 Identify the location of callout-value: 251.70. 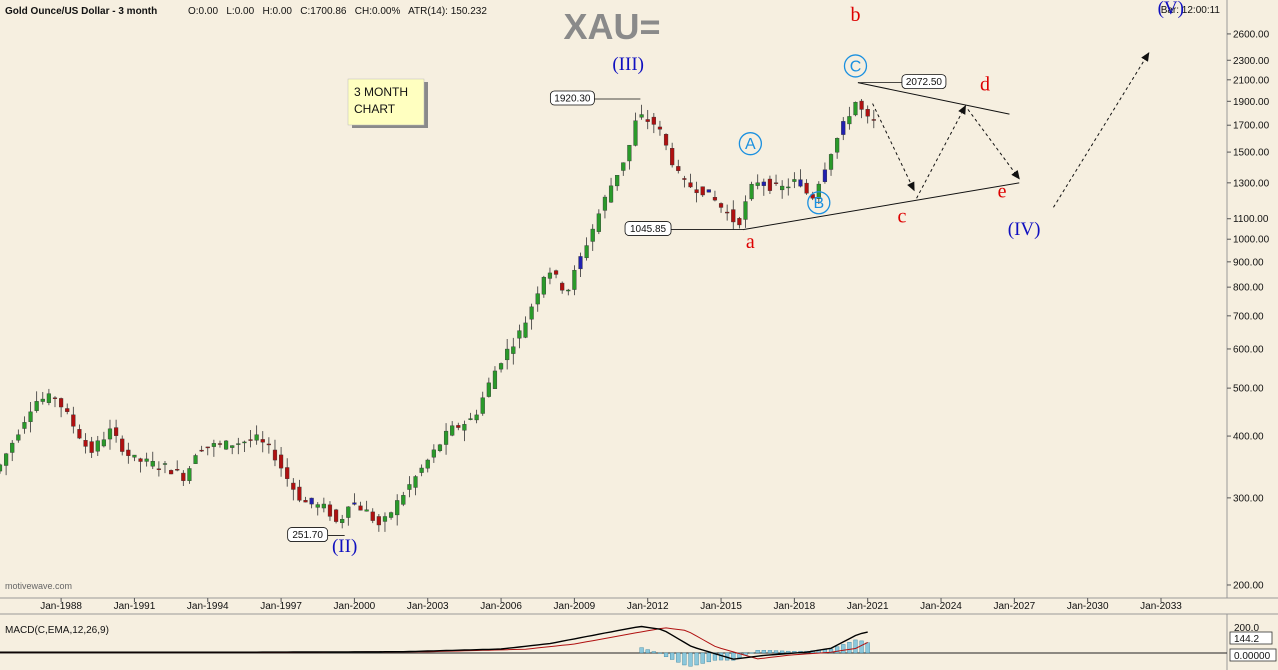
(307, 535).